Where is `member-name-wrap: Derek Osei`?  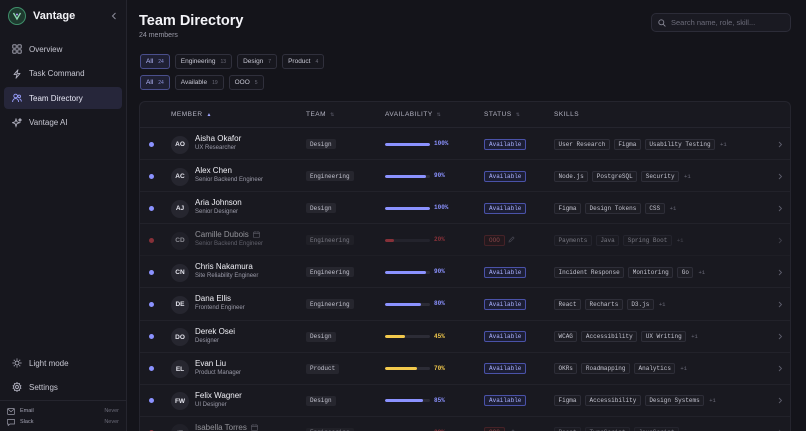 member-name-wrap: Derek Osei is located at coordinates (215, 331).